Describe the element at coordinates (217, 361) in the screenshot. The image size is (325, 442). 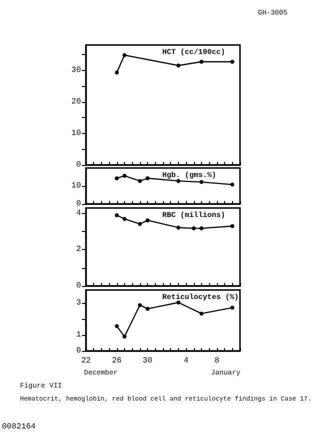
I see `x-tick-label: 8` at that location.